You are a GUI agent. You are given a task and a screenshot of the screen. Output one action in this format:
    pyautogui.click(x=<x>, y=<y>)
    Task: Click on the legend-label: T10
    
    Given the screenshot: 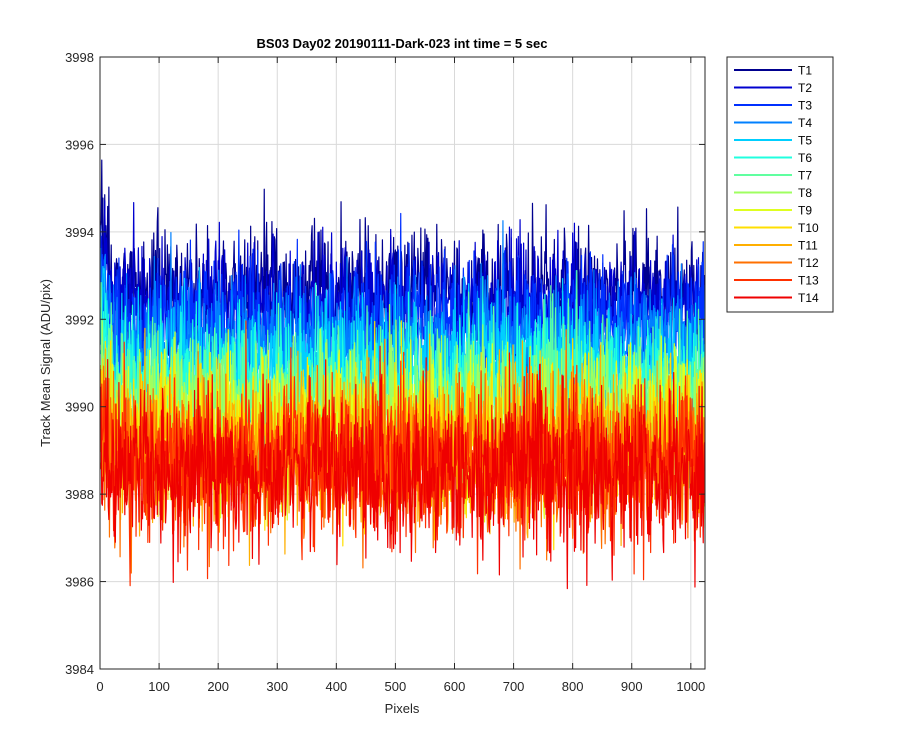 What is the action you would take?
    pyautogui.click(x=808, y=228)
    